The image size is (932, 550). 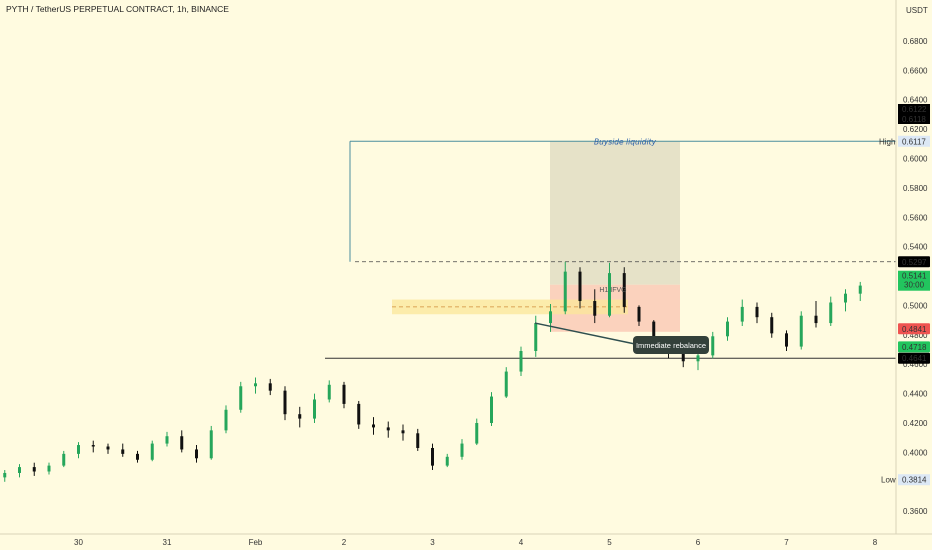 What do you see at coordinates (914, 119) in the screenshot?
I see `target-bottom-value: 0.6118` at bounding box center [914, 119].